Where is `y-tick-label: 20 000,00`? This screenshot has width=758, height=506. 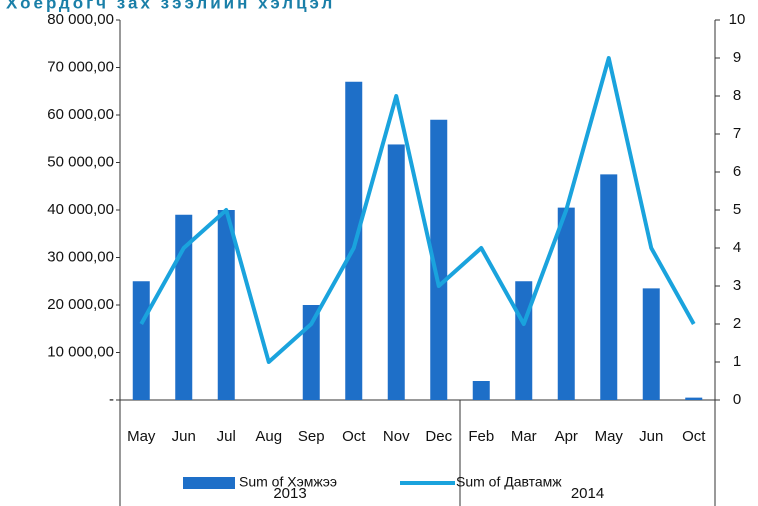 y-tick-label: 20 000,00 is located at coordinates (80, 304).